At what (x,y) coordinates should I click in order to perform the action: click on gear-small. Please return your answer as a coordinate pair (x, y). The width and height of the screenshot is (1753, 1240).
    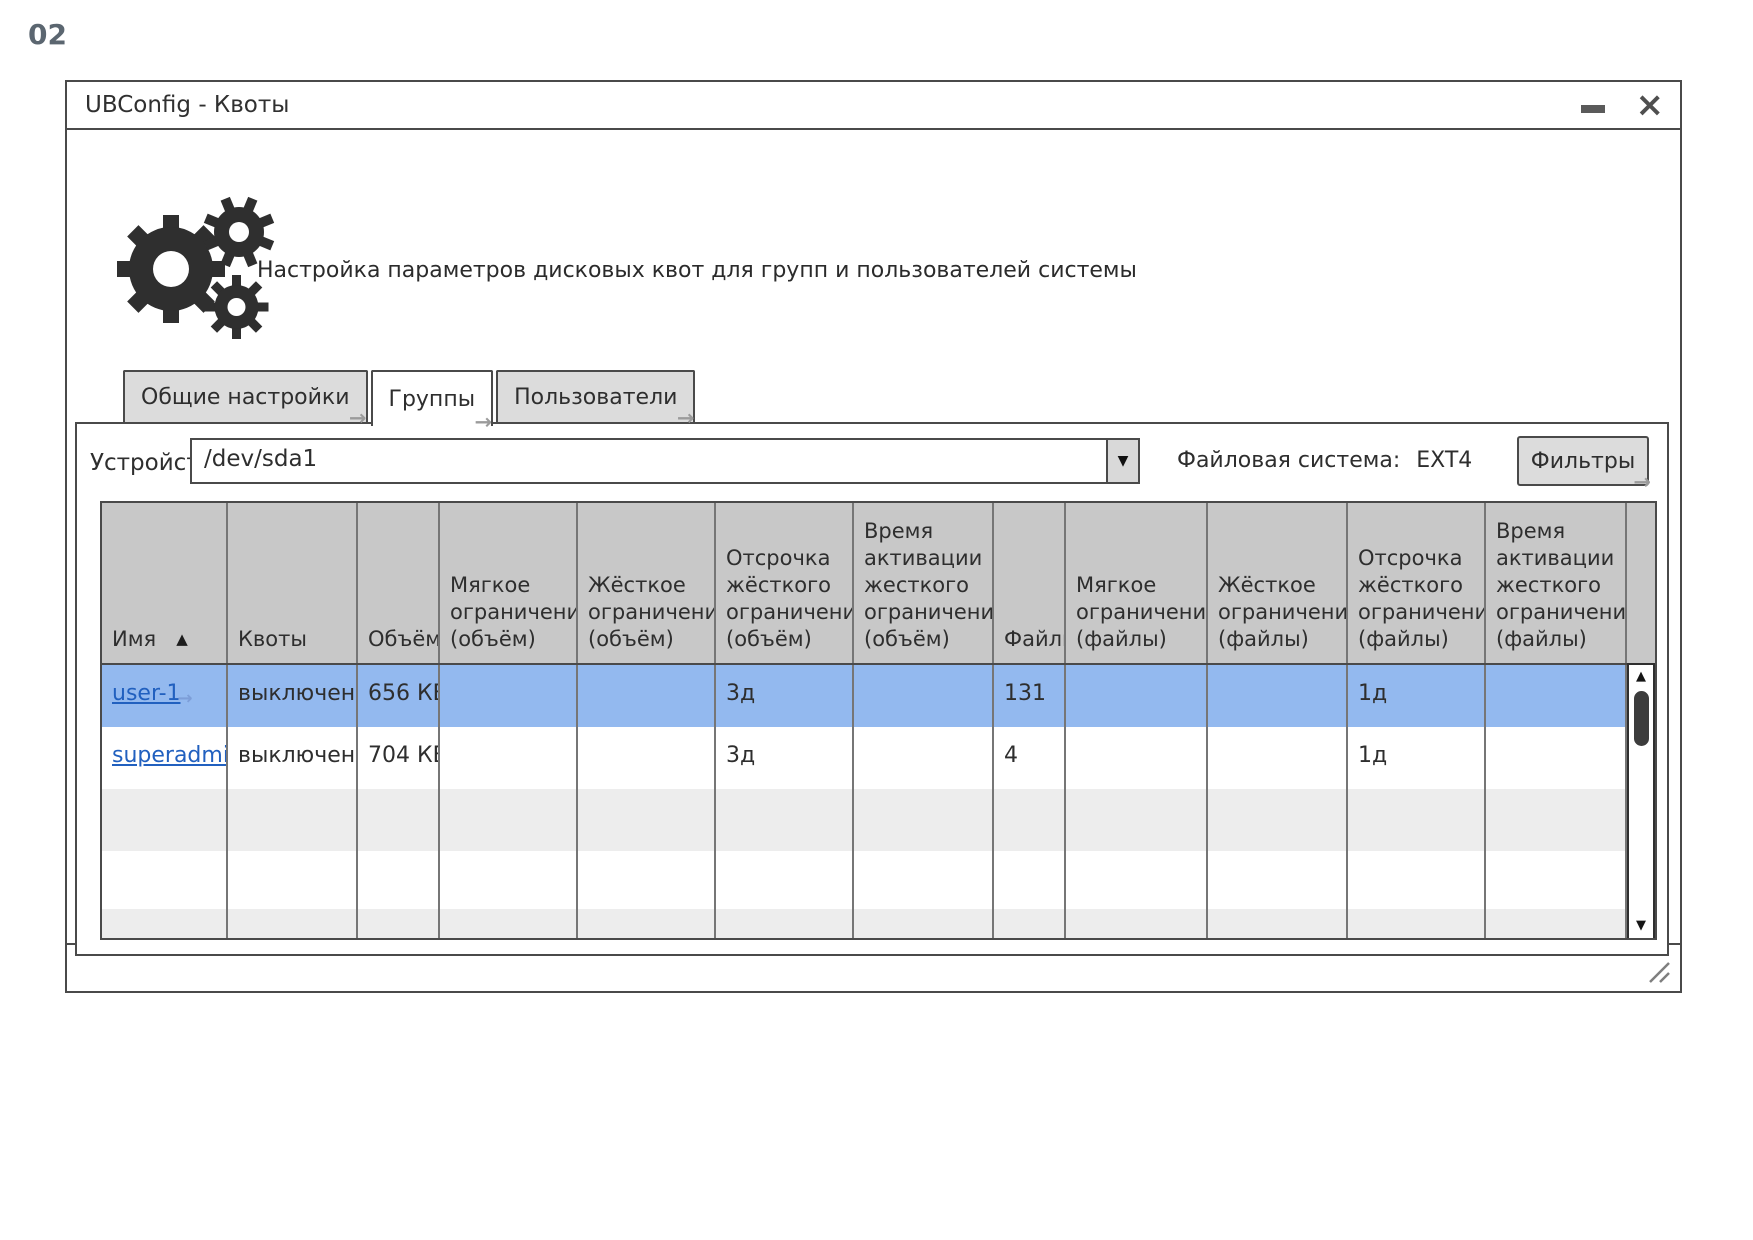
    Looking at the image, I should click on (236, 307).